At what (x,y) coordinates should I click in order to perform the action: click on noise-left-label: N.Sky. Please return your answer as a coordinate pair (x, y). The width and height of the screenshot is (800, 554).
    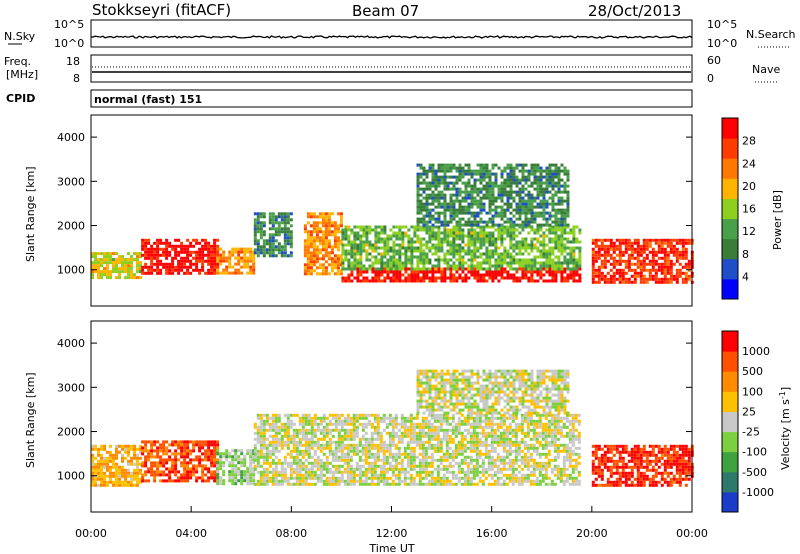
    Looking at the image, I should click on (20, 36).